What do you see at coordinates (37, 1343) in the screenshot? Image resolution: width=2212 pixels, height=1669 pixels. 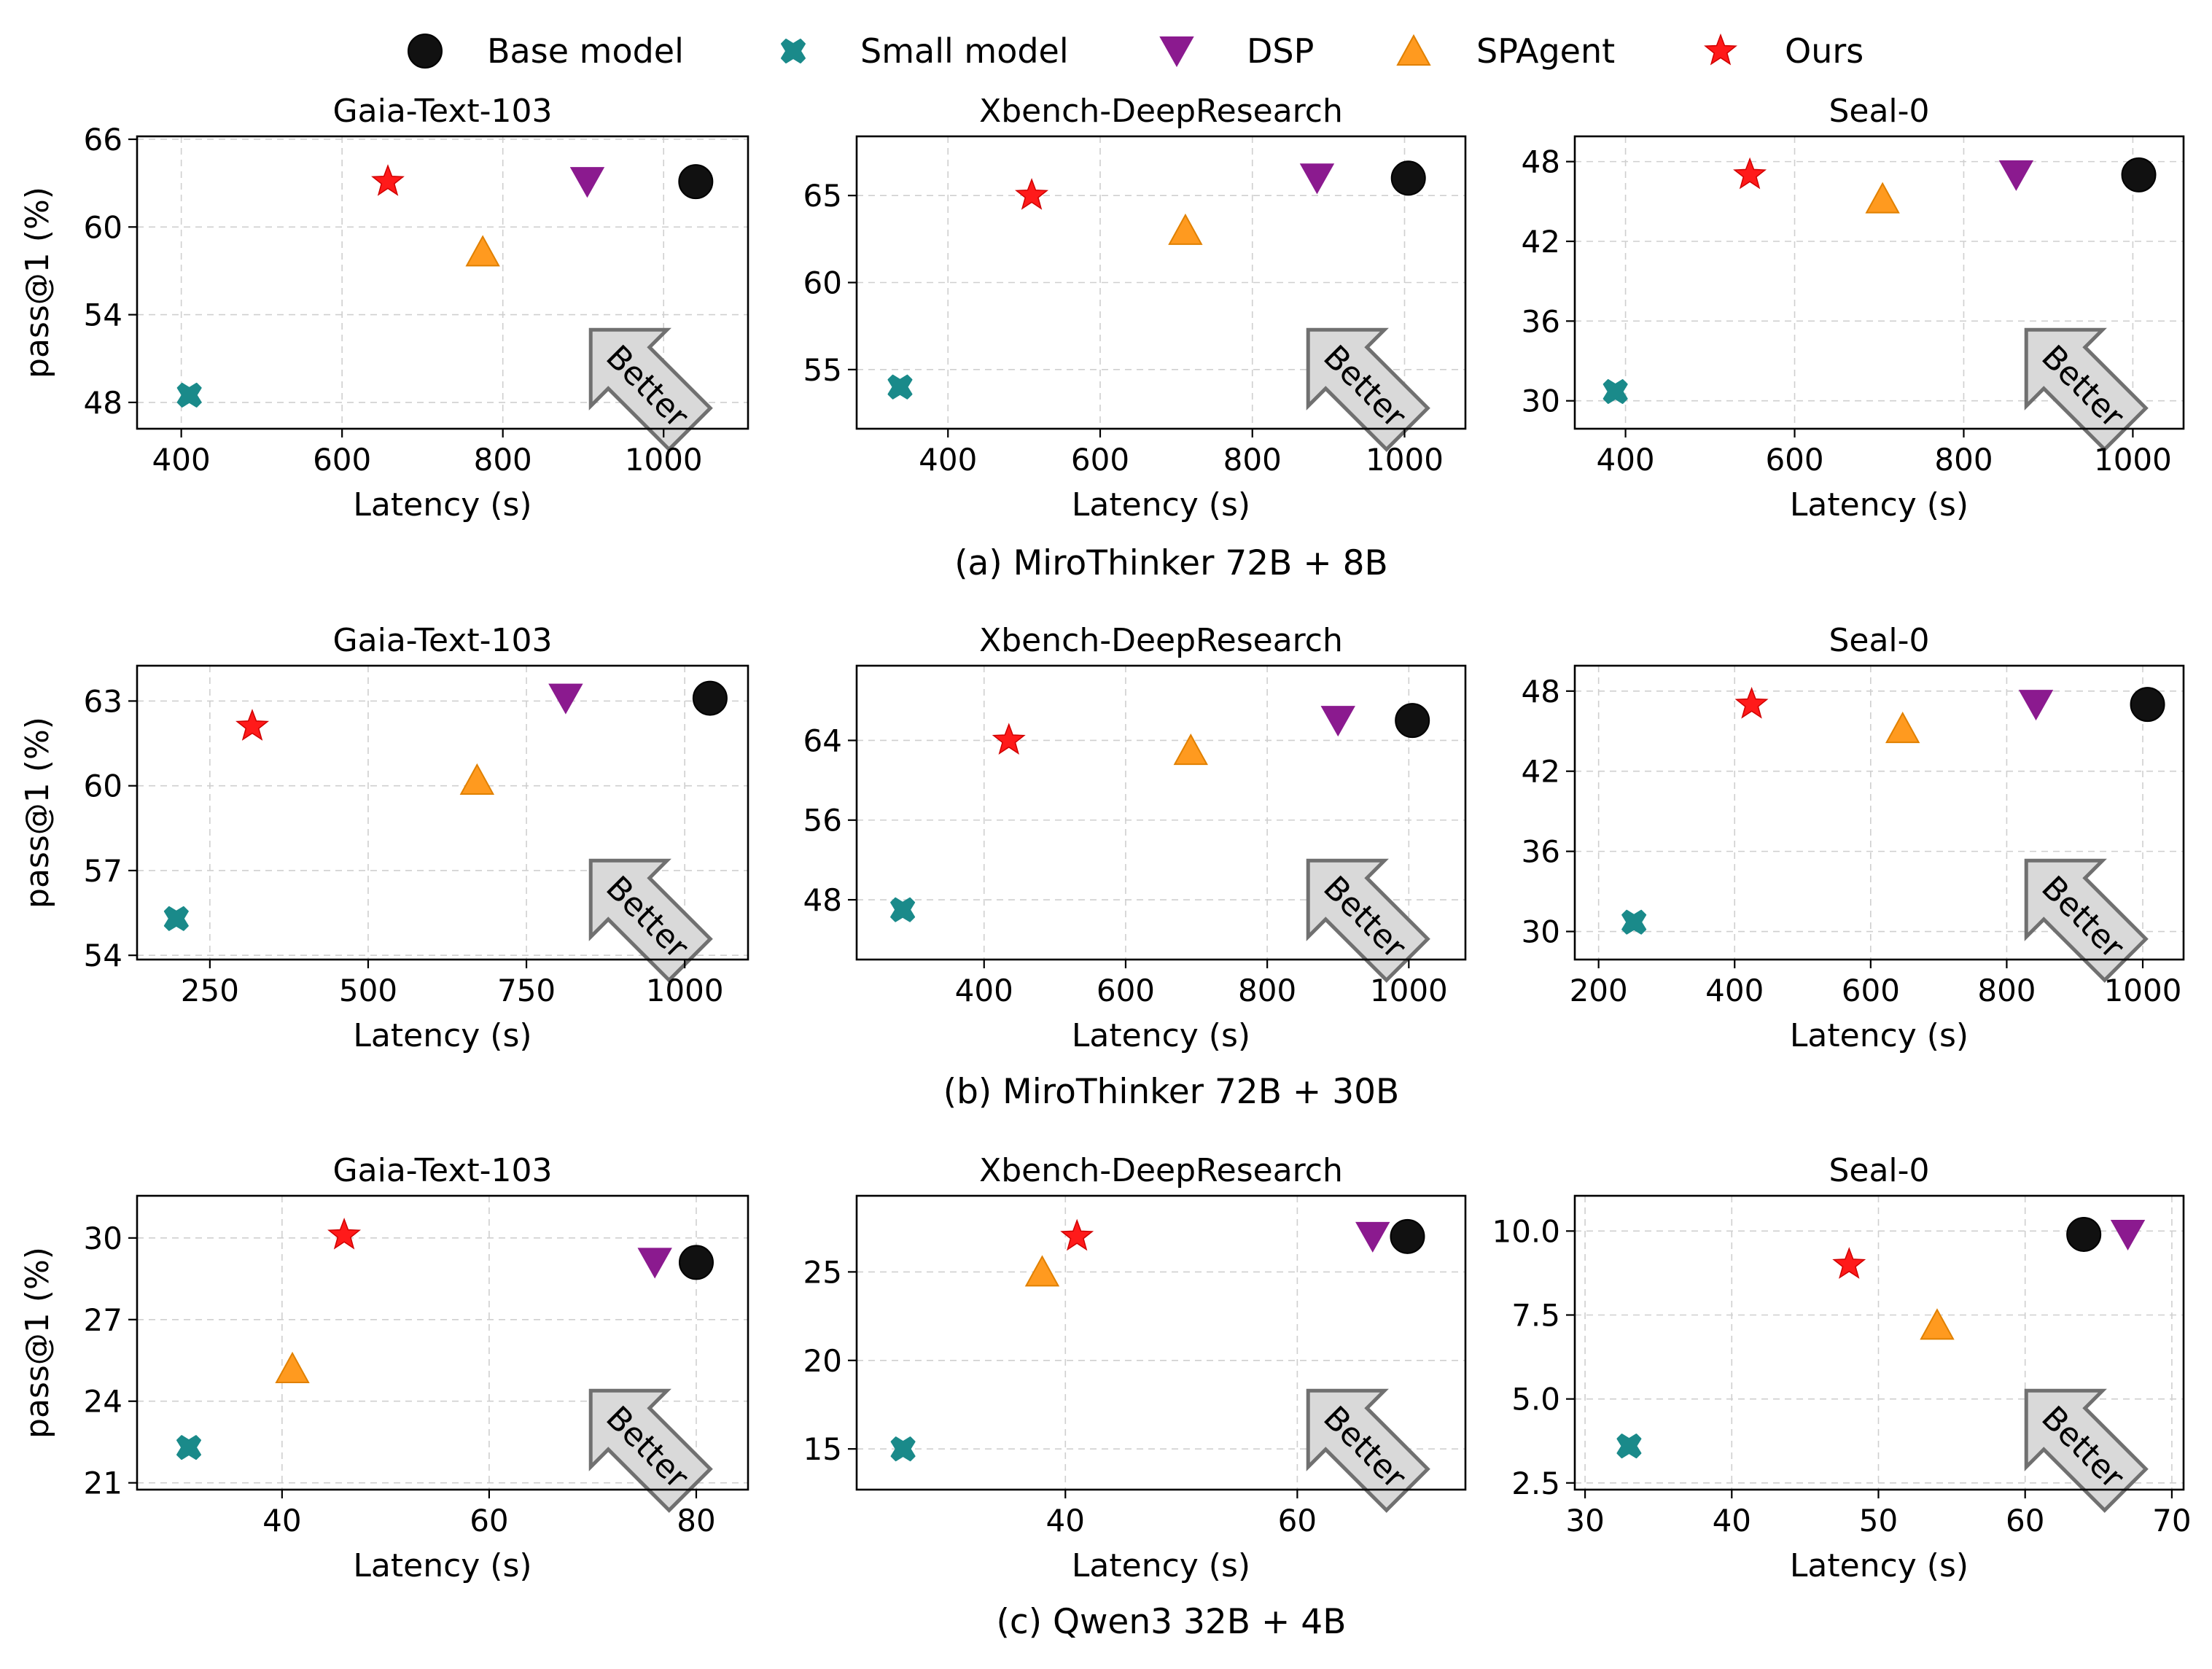 I see `y-axis-label: pass@1 (%)` at bounding box center [37, 1343].